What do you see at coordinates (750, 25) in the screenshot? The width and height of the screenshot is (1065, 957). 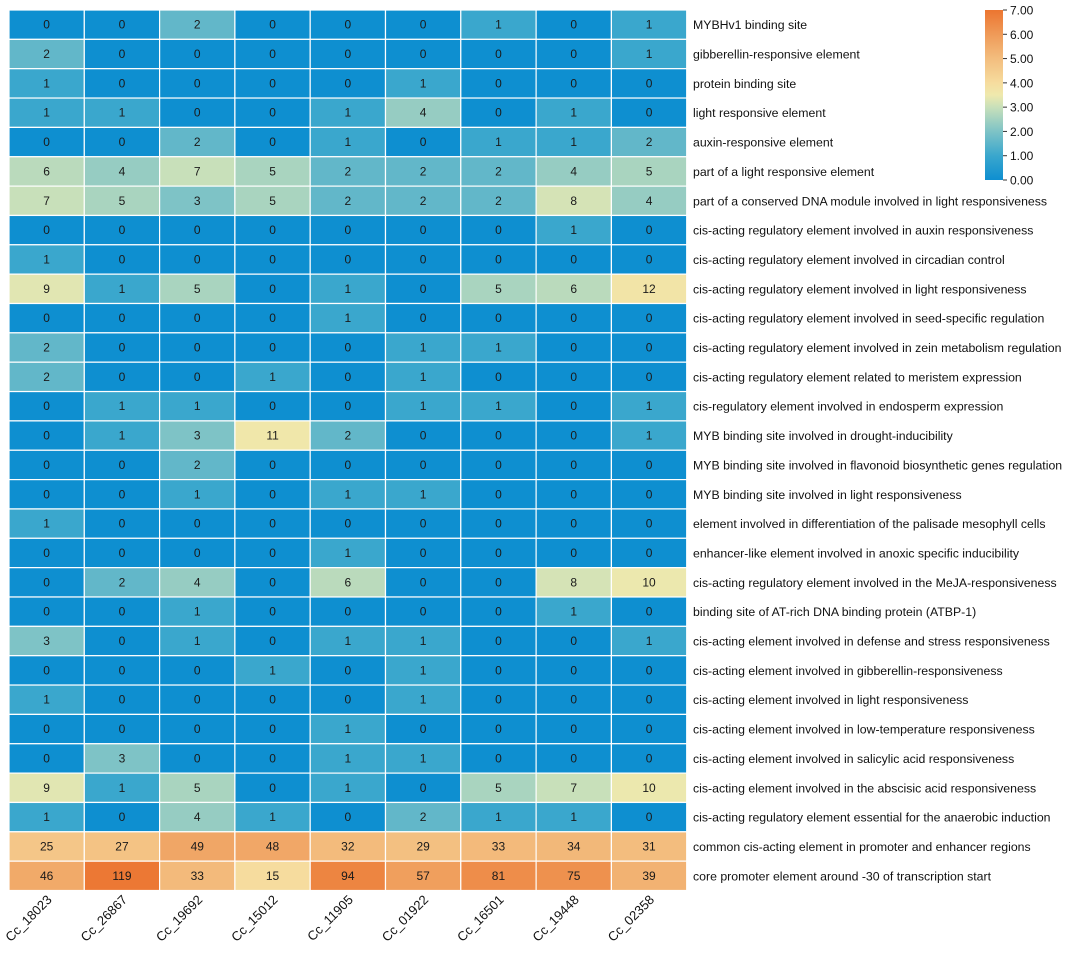 I see `row-label: MYBHv1 binding site` at bounding box center [750, 25].